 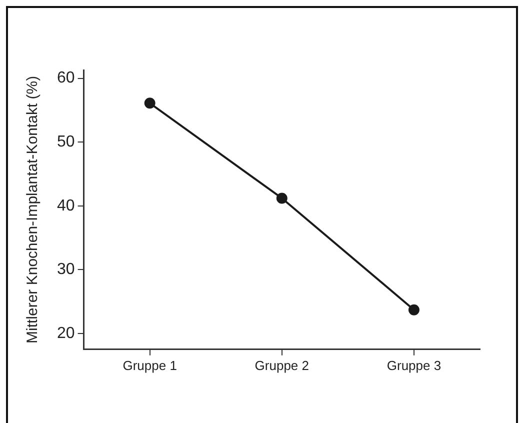 I want to click on y-tick-label: 60, so click(x=66, y=78).